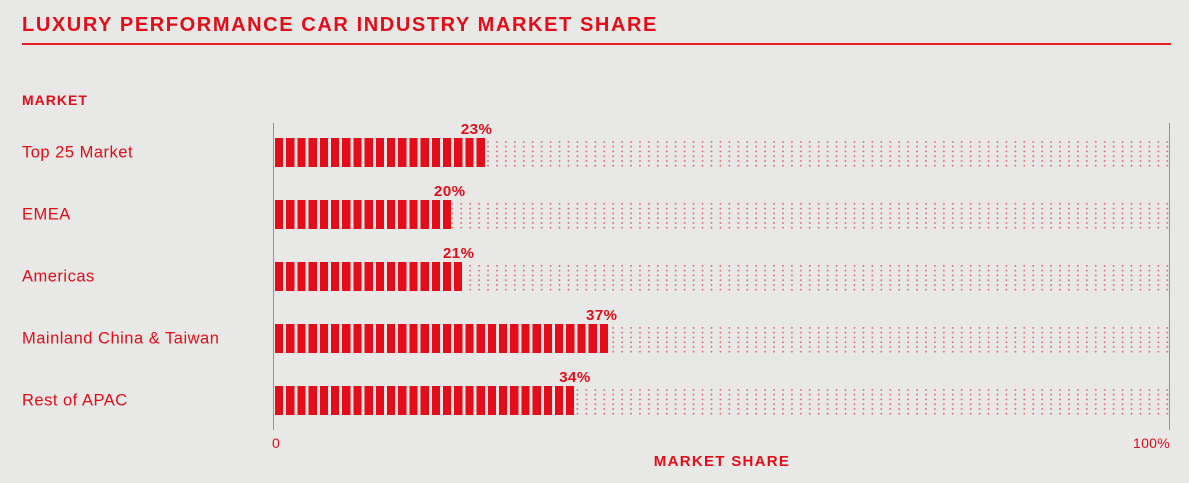 The height and width of the screenshot is (483, 1189). Describe the element at coordinates (75, 400) in the screenshot. I see `category-label: Rest of APAC` at that location.